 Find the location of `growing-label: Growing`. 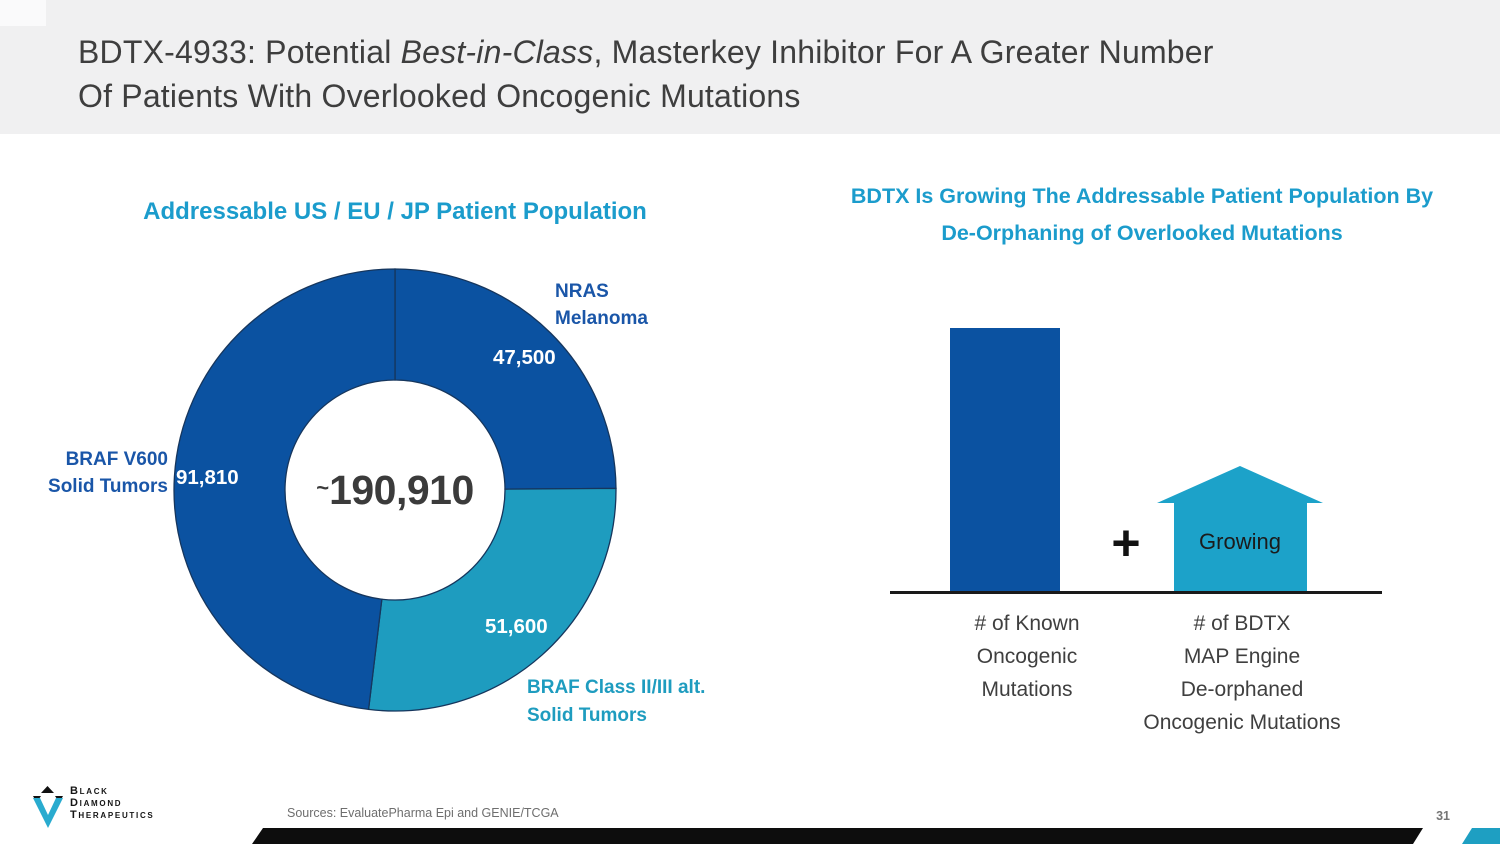

growing-label: Growing is located at coordinates (1240, 541).